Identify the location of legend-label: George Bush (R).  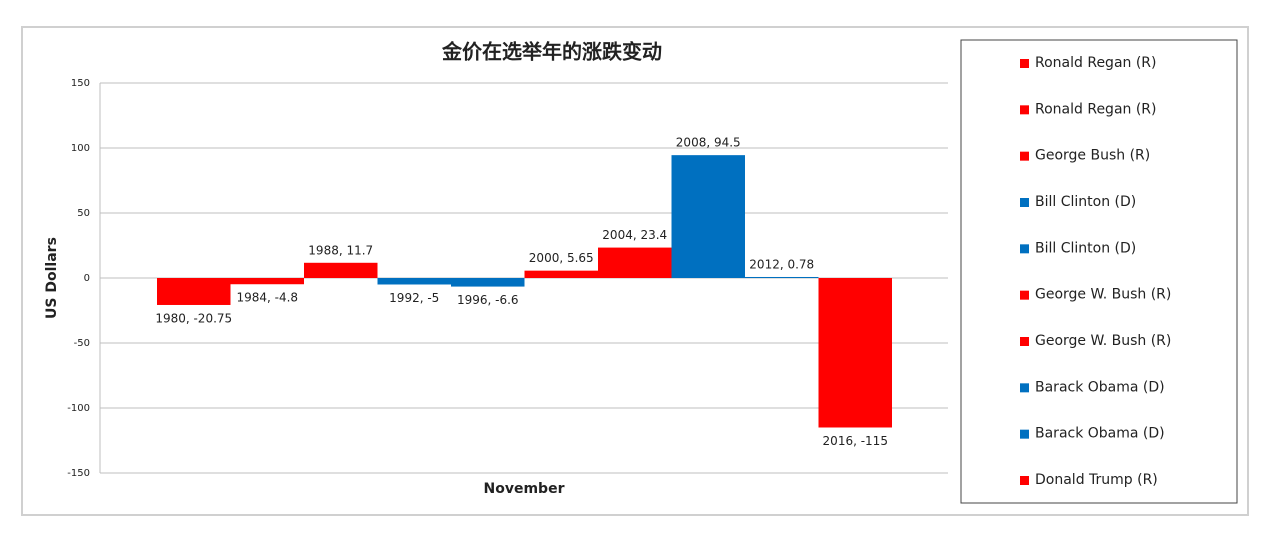
(1092, 156).